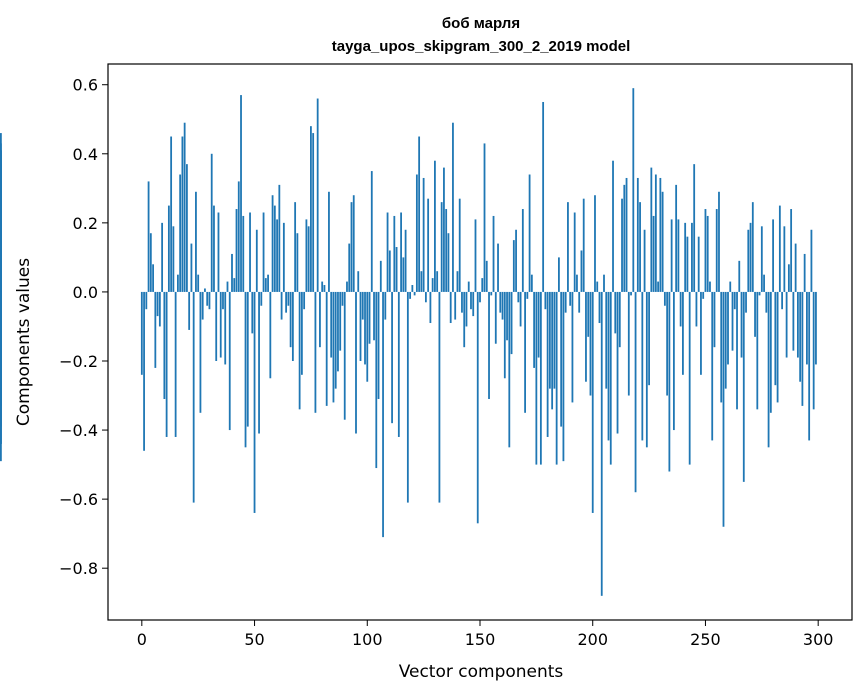  What do you see at coordinates (705, 639) in the screenshot?
I see `x-tick-label: 250` at bounding box center [705, 639].